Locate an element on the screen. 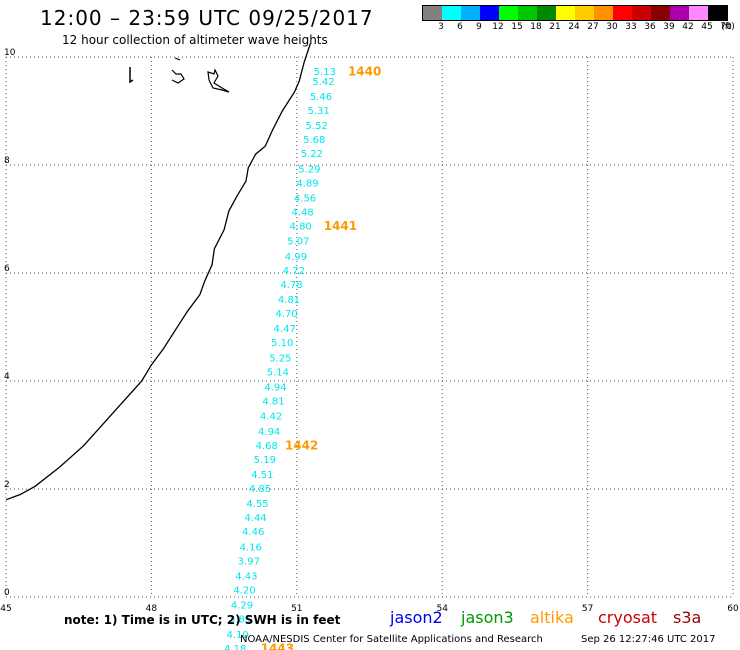 The width and height of the screenshot is (740, 650). time-labels: 1440 1441 1442 1443 is located at coordinates (321, 357).